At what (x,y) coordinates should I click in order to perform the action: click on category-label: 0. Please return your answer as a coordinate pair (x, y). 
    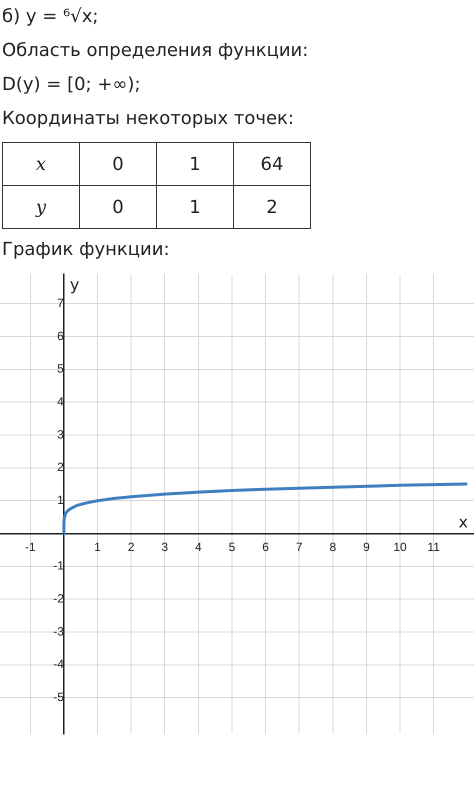
    Looking at the image, I should click on (118, 207).